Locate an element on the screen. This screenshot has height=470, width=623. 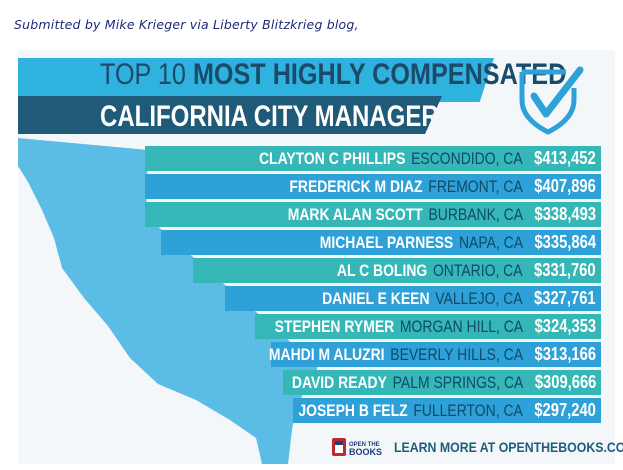
city: FREMONT, CA is located at coordinates (476, 186).